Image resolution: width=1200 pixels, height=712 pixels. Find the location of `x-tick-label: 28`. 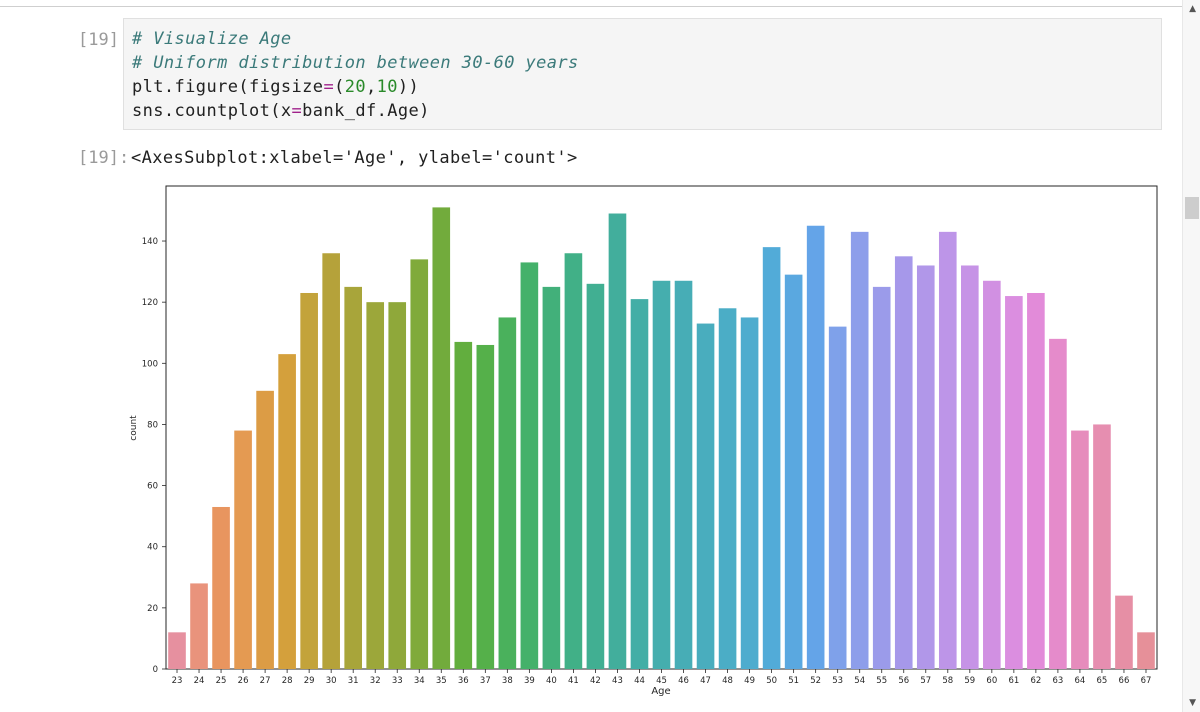

x-tick-label: 28 is located at coordinates (287, 681).